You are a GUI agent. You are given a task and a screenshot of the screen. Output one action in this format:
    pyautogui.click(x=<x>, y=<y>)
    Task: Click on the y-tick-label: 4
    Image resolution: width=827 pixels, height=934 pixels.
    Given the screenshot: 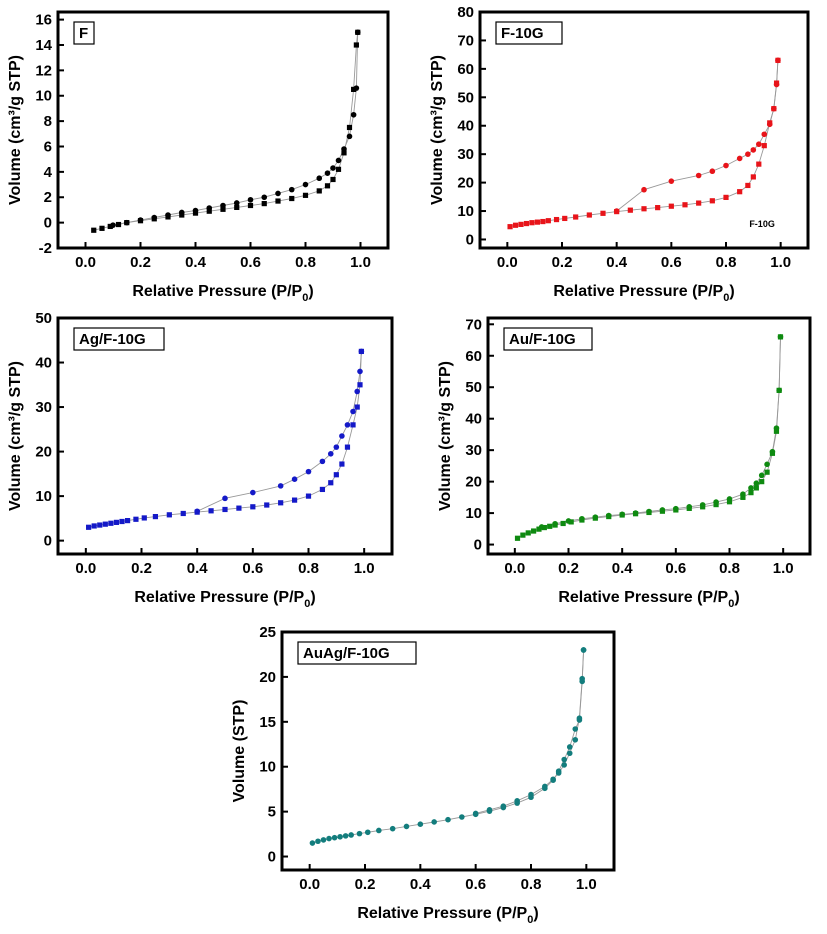 What is the action you would take?
    pyautogui.click(x=48, y=172)
    